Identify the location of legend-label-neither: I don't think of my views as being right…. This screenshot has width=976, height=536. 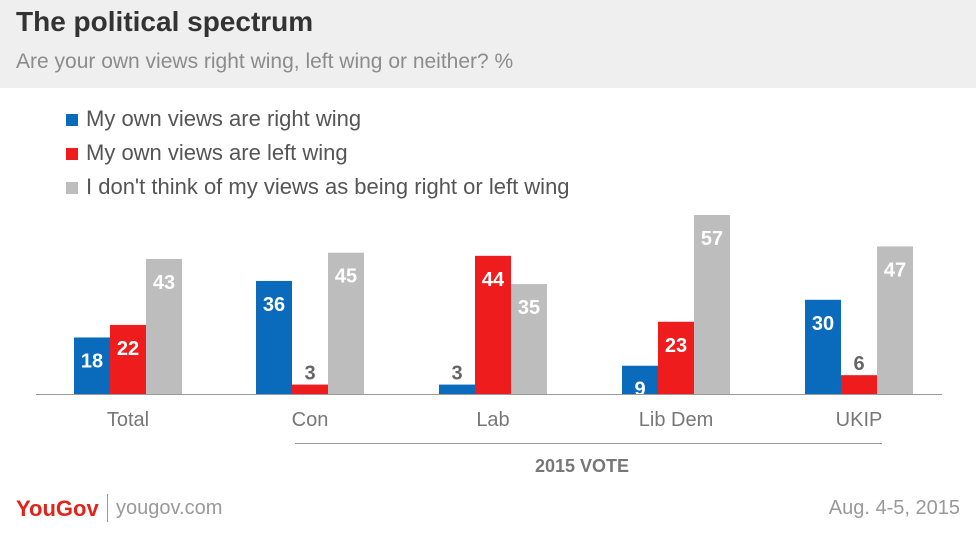
(328, 186).